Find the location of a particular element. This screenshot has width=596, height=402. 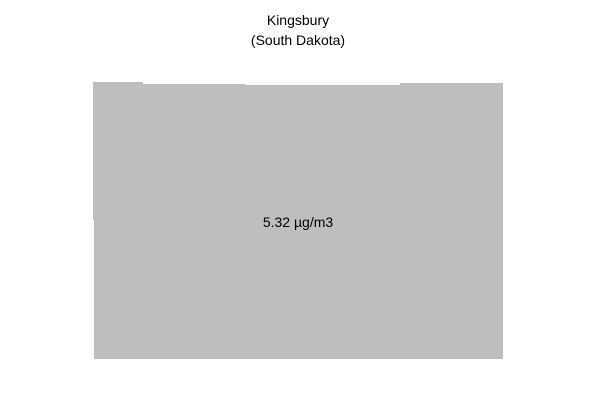

state-subtitle: (South Dakota) is located at coordinates (298, 40).